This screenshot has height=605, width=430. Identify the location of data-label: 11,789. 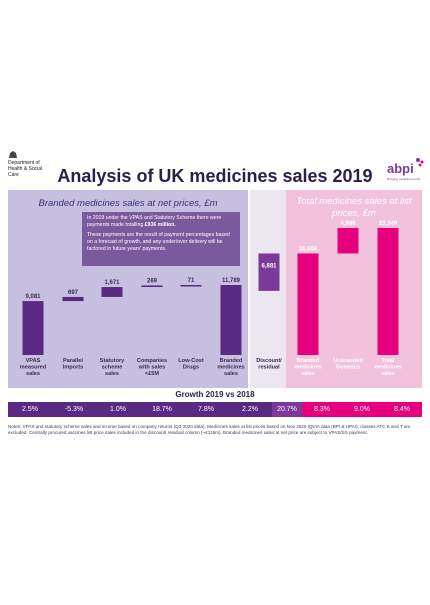
(231, 281).